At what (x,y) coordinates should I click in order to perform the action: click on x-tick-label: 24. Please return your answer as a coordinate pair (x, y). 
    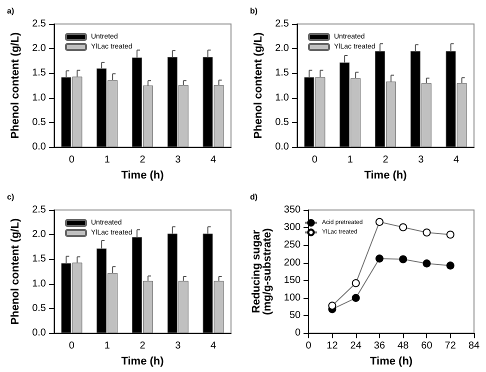
    Looking at the image, I should click on (356, 346).